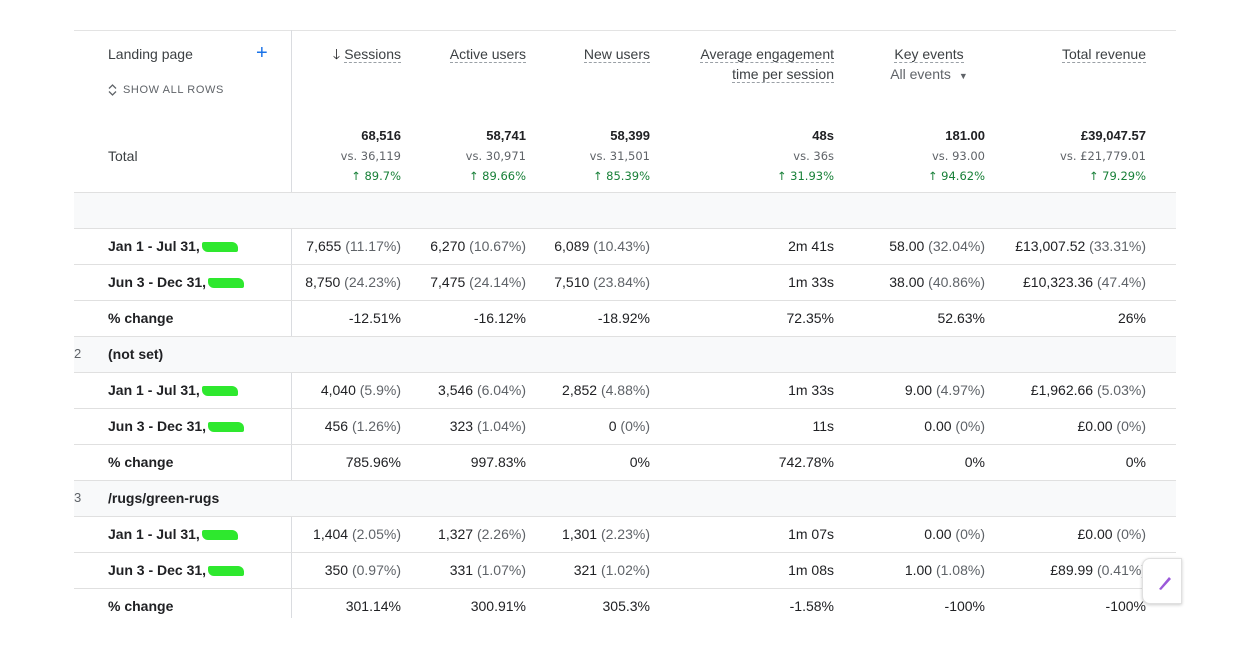 Image resolution: width=1251 pixels, height=663 pixels. I want to click on metric-value: 2m 41s, so click(811, 246).